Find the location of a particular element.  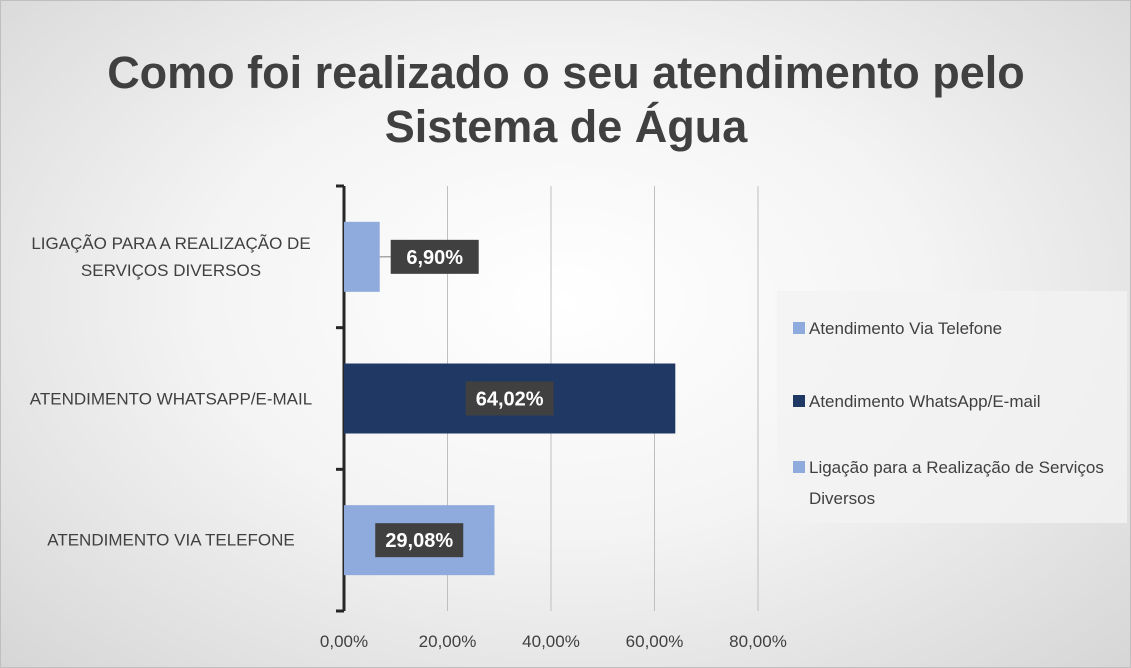

legend-box is located at coordinates (952, 407).